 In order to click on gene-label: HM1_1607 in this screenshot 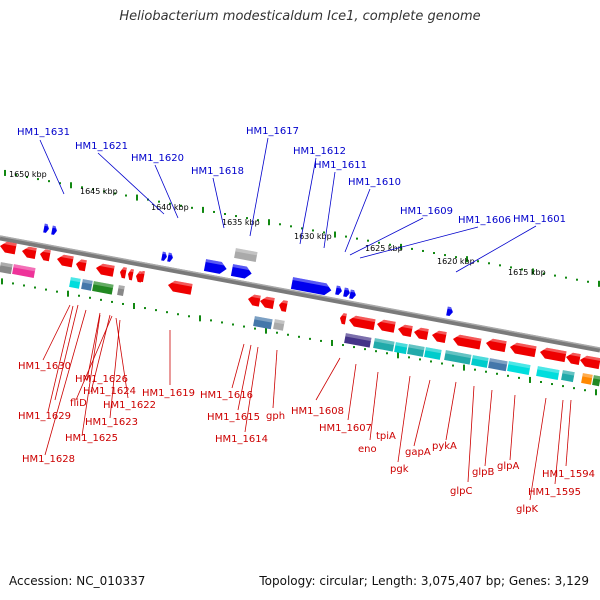, I will do `click(345, 428)`.